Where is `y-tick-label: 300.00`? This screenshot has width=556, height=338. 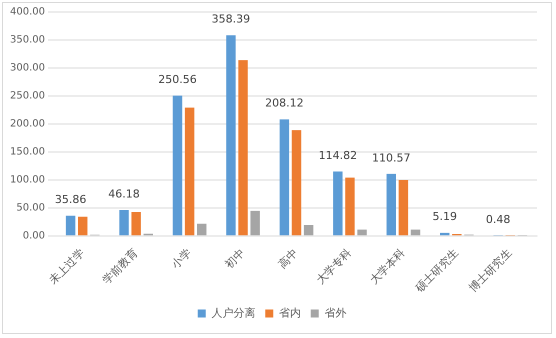 y-tick-label: 300.00 is located at coordinates (27, 68).